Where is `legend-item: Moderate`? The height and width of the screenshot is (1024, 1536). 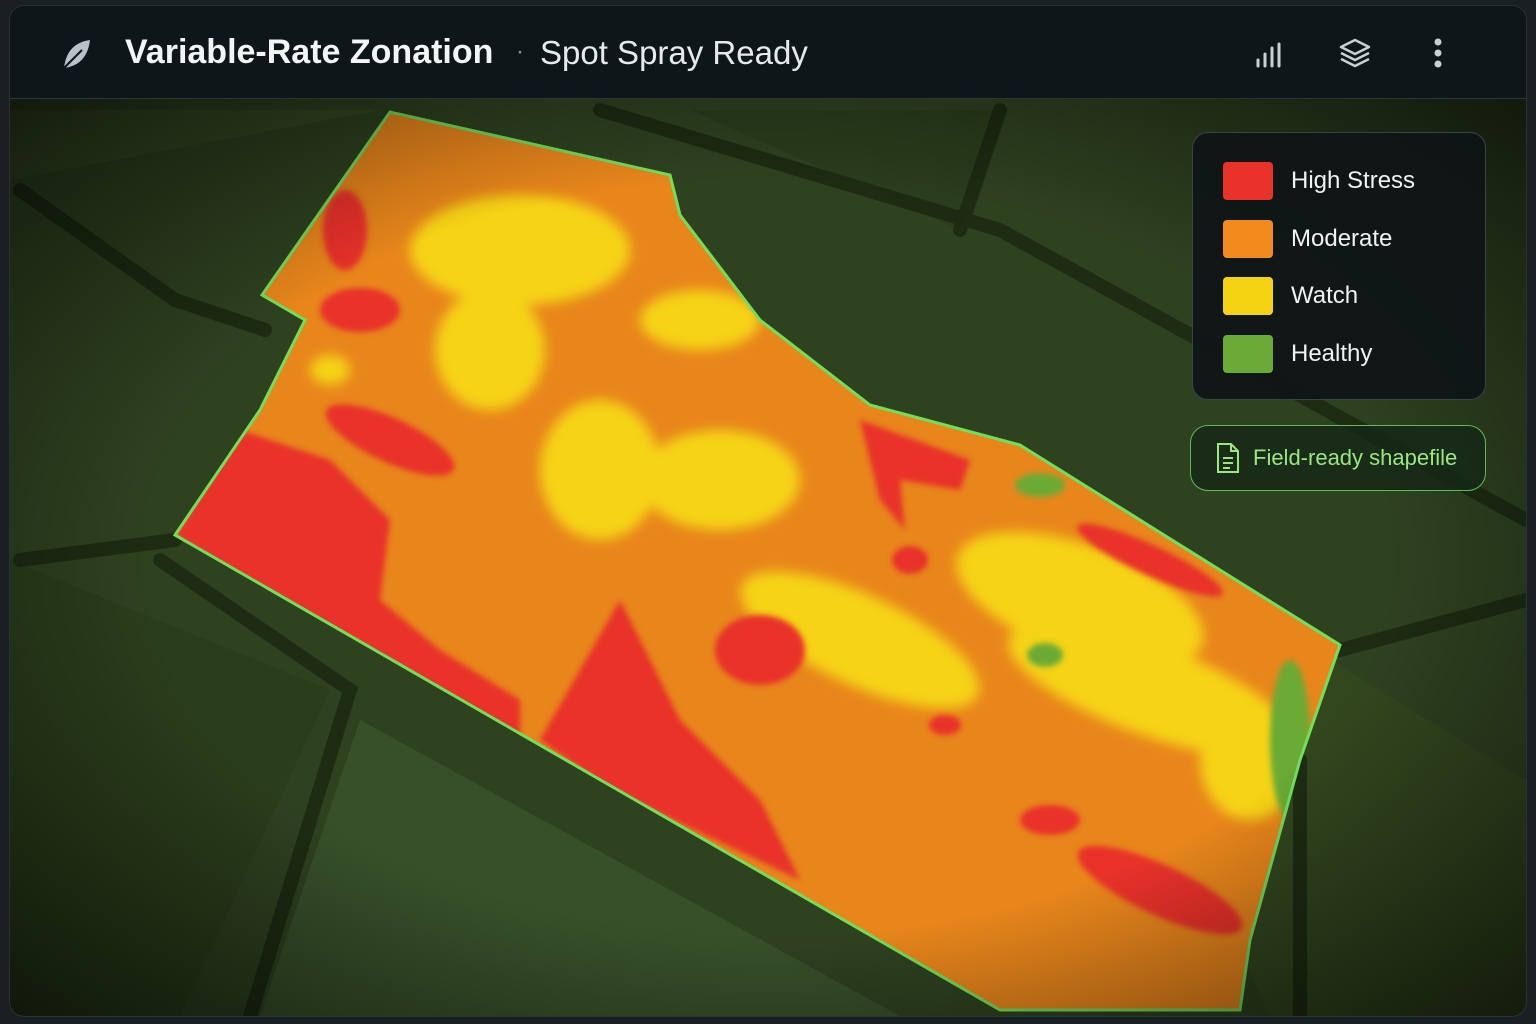 legend-item: Moderate is located at coordinates (1307, 239).